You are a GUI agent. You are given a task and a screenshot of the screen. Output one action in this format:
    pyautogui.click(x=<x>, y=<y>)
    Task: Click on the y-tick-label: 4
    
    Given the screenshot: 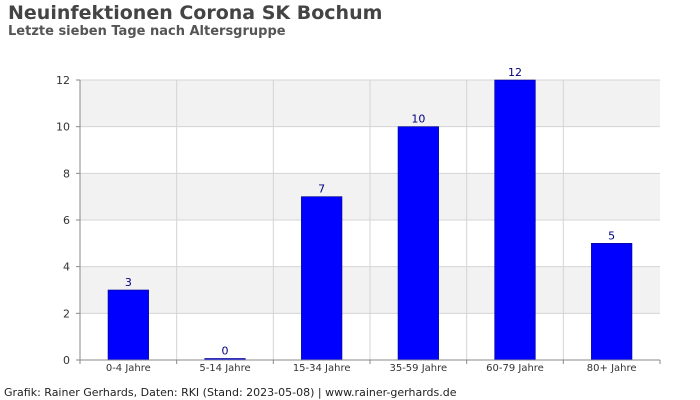 What is the action you would take?
    pyautogui.click(x=66, y=267)
    